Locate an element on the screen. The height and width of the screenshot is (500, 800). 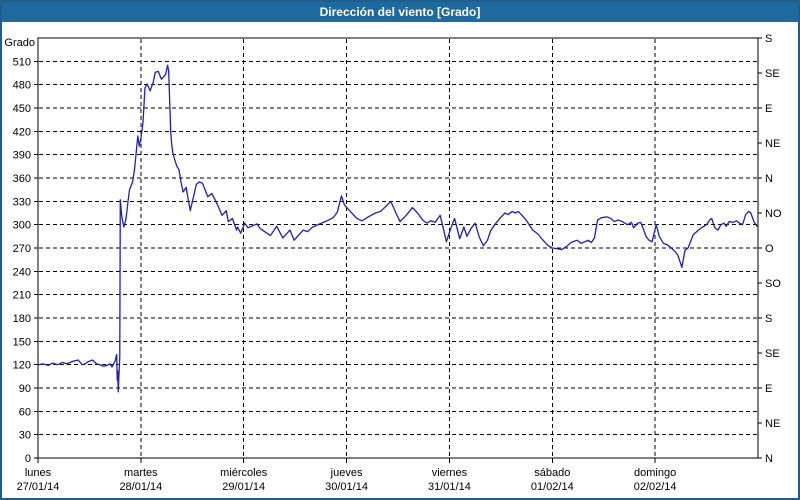
x-weekday-label: martes is located at coordinates (141, 473).